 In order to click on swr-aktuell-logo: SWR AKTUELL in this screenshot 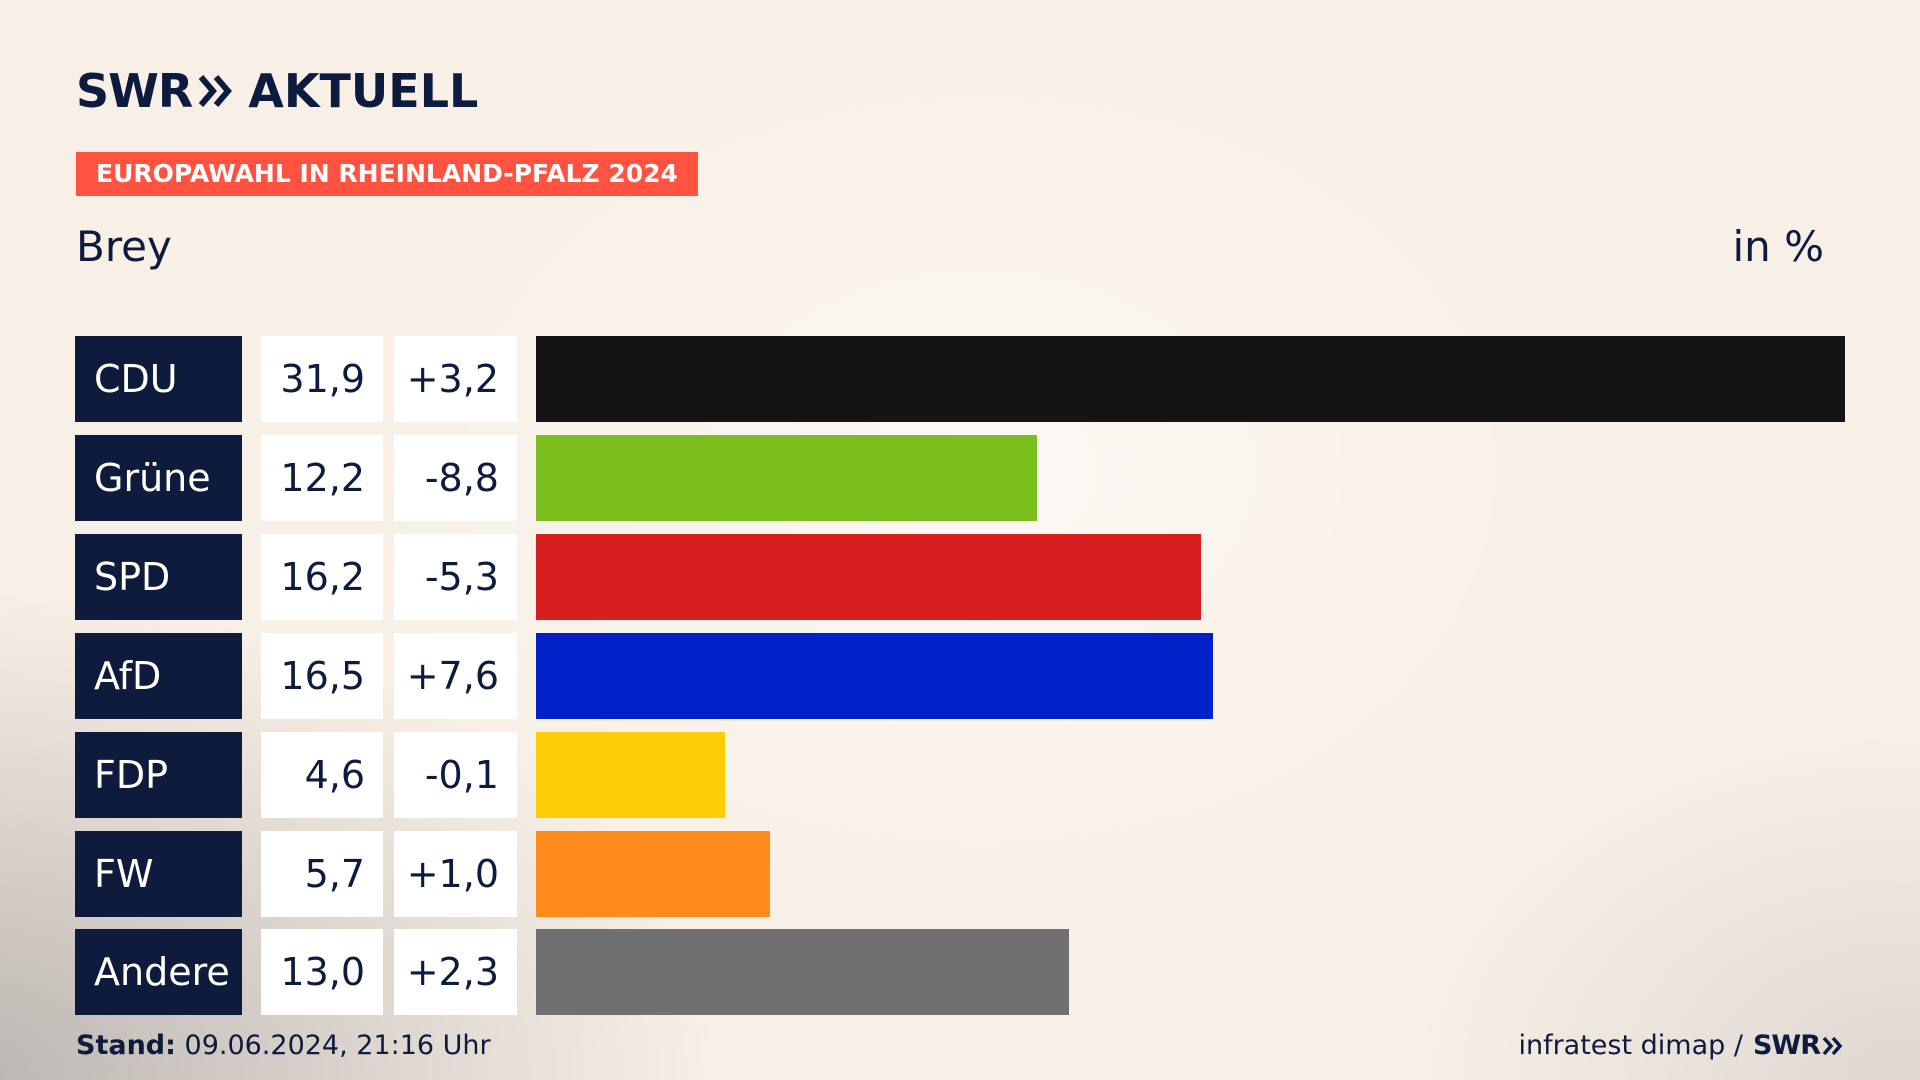, I will do `click(277, 91)`.